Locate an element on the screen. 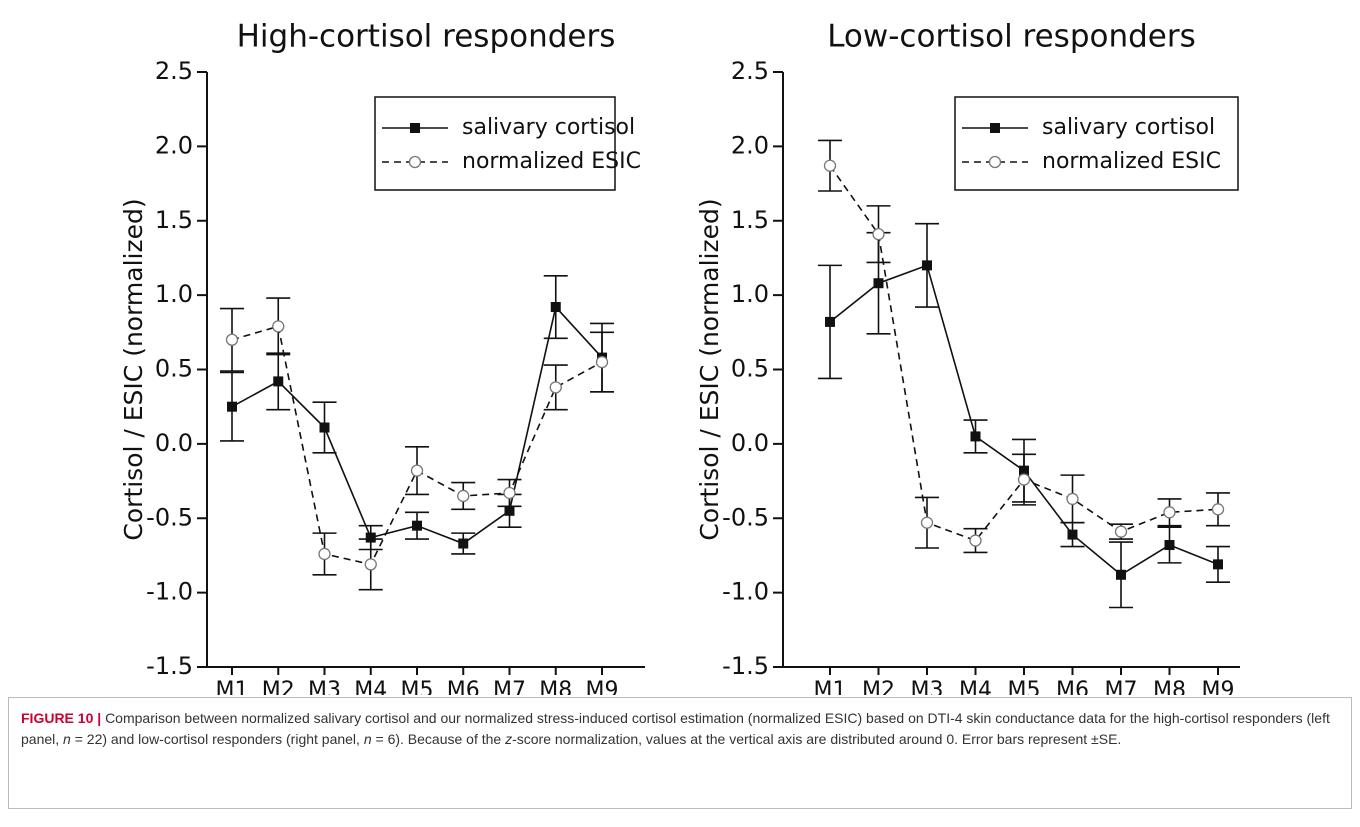  chart-title: Low-cortisol responders is located at coordinates (1011, 37).